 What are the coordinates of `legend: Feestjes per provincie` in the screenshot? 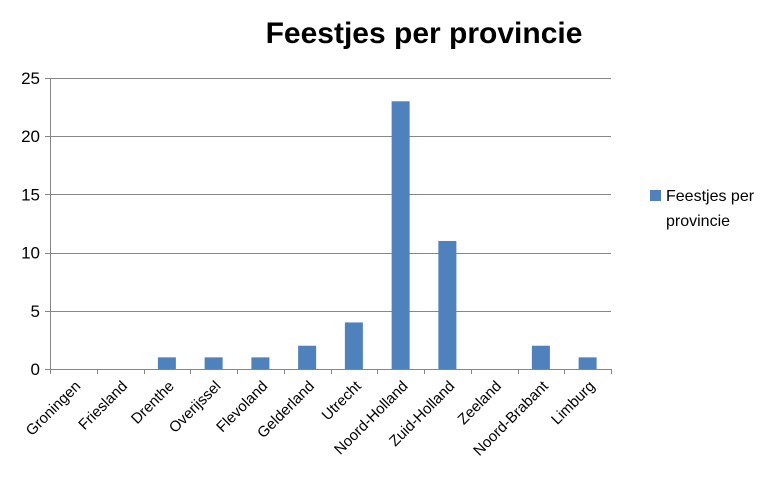 It's located at (702, 209).